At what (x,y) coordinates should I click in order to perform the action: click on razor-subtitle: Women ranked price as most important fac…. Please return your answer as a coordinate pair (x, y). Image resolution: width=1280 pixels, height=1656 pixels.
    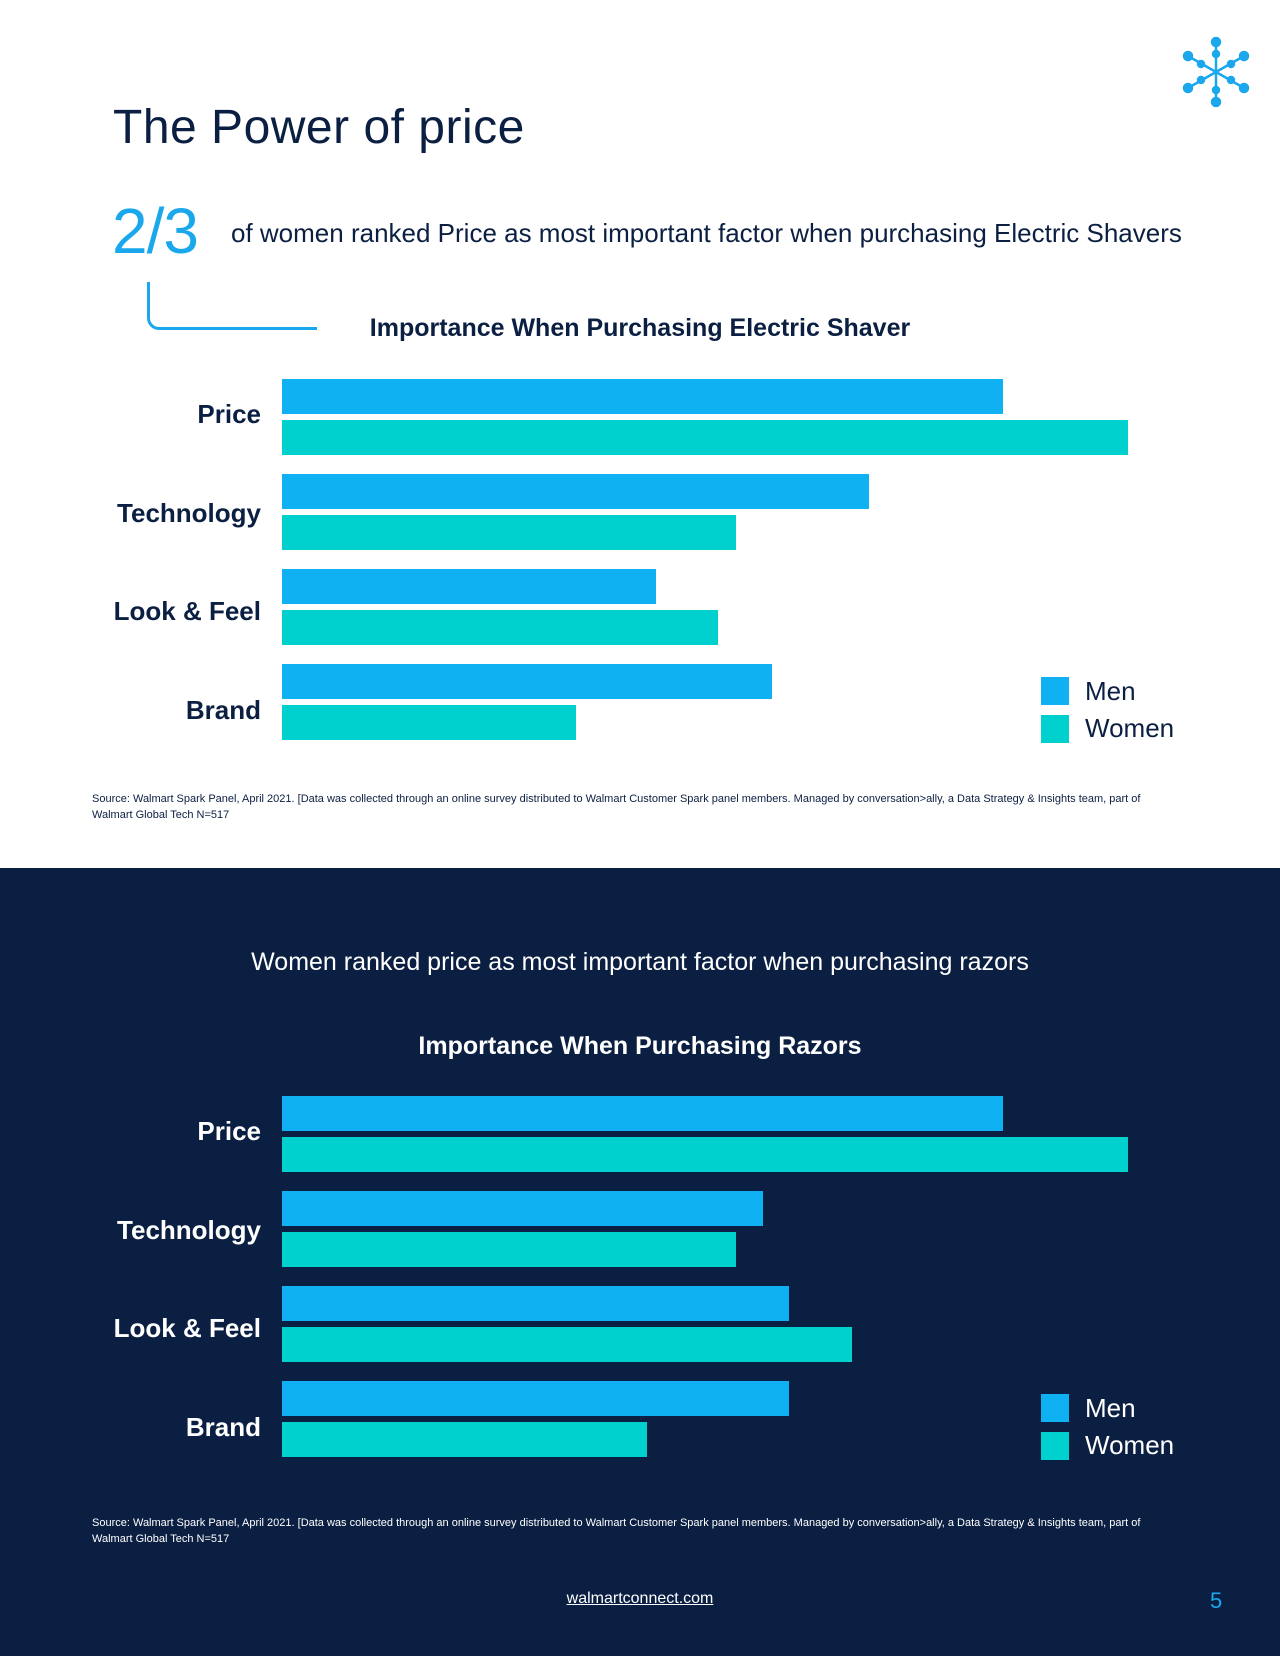
    Looking at the image, I should click on (640, 962).